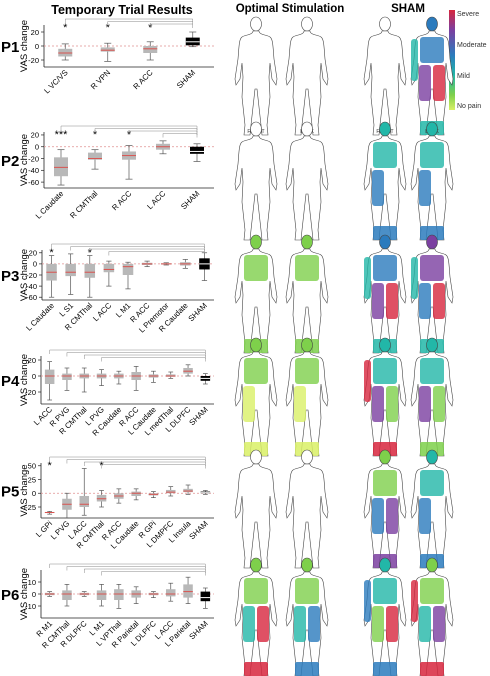 This screenshot has width=490, height=676. I want to click on body-outline, so click(256, 83).